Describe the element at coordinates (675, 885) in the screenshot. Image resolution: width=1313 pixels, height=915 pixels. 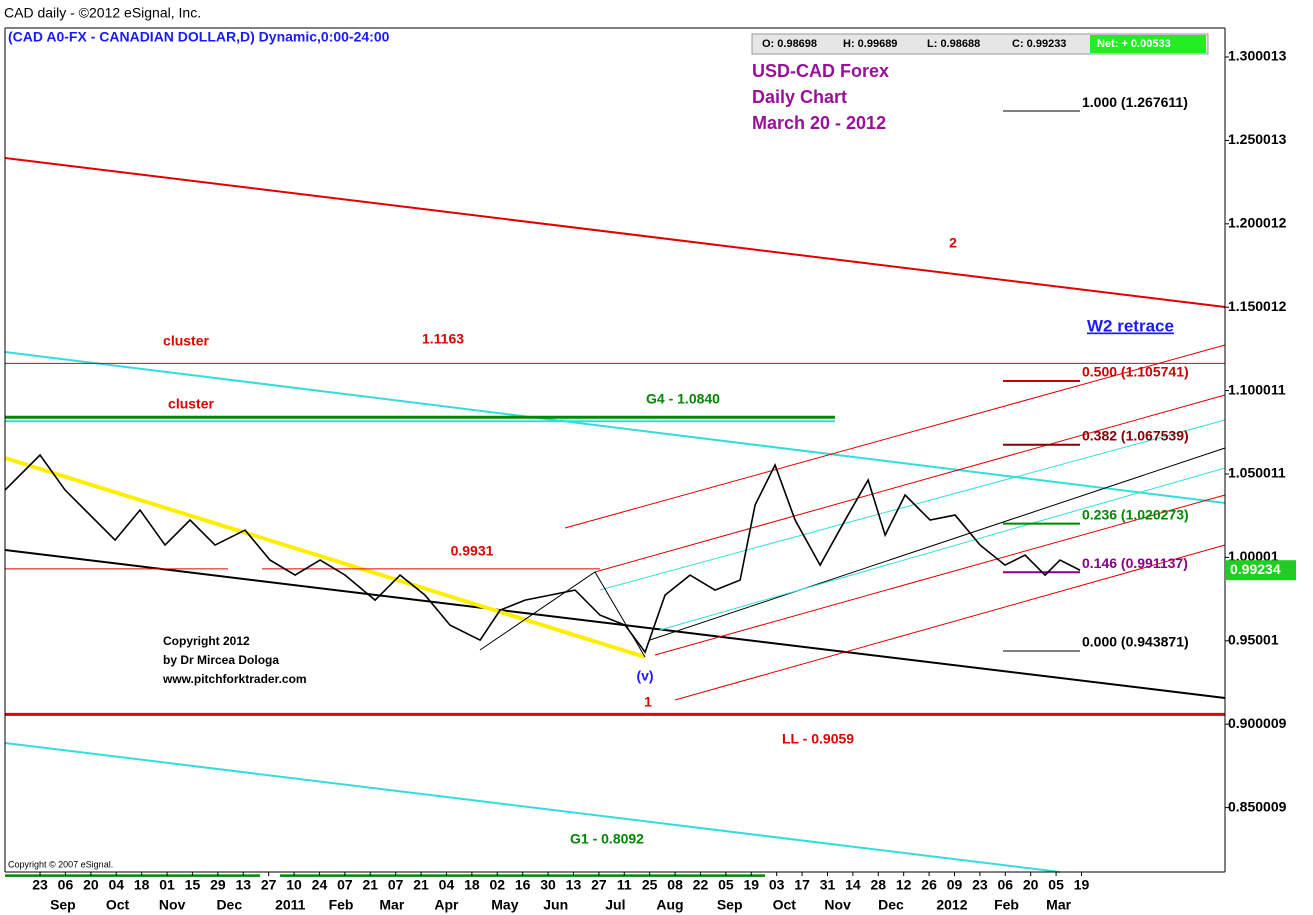
I see `x-tick-label: 08` at that location.